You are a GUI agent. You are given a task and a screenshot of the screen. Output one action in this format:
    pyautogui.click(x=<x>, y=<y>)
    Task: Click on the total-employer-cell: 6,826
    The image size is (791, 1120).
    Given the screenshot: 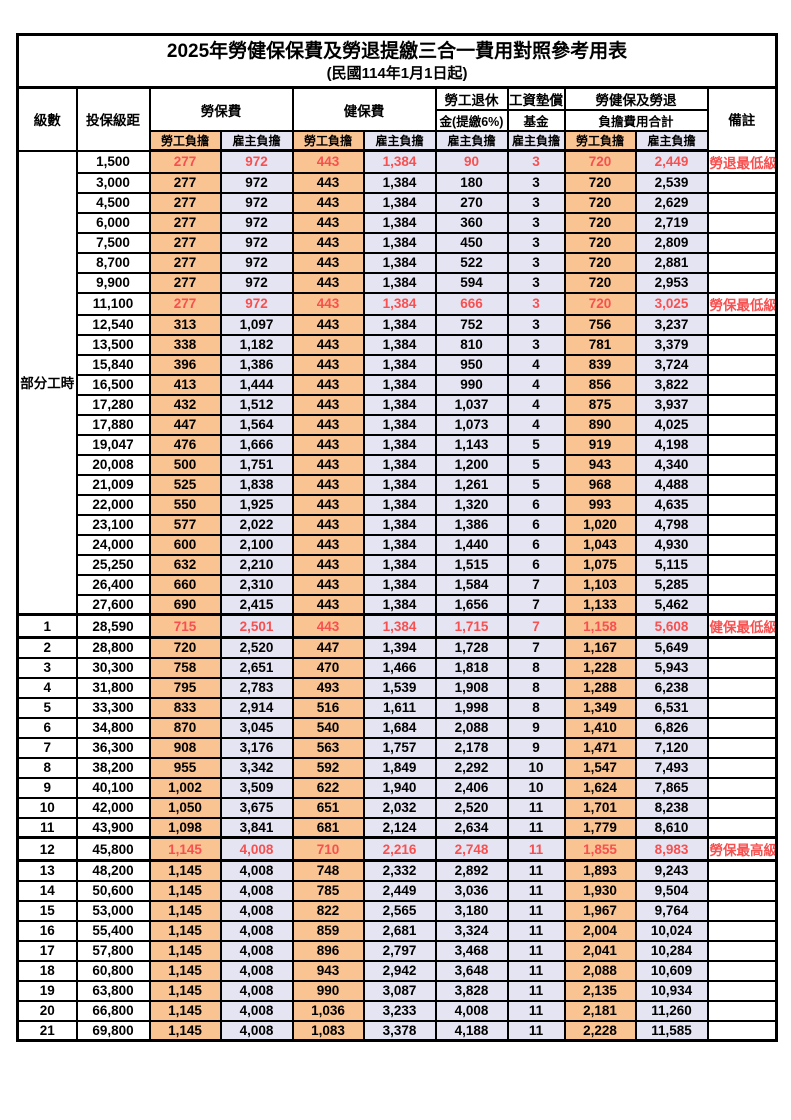 What is the action you would take?
    pyautogui.click(x=671, y=727)
    